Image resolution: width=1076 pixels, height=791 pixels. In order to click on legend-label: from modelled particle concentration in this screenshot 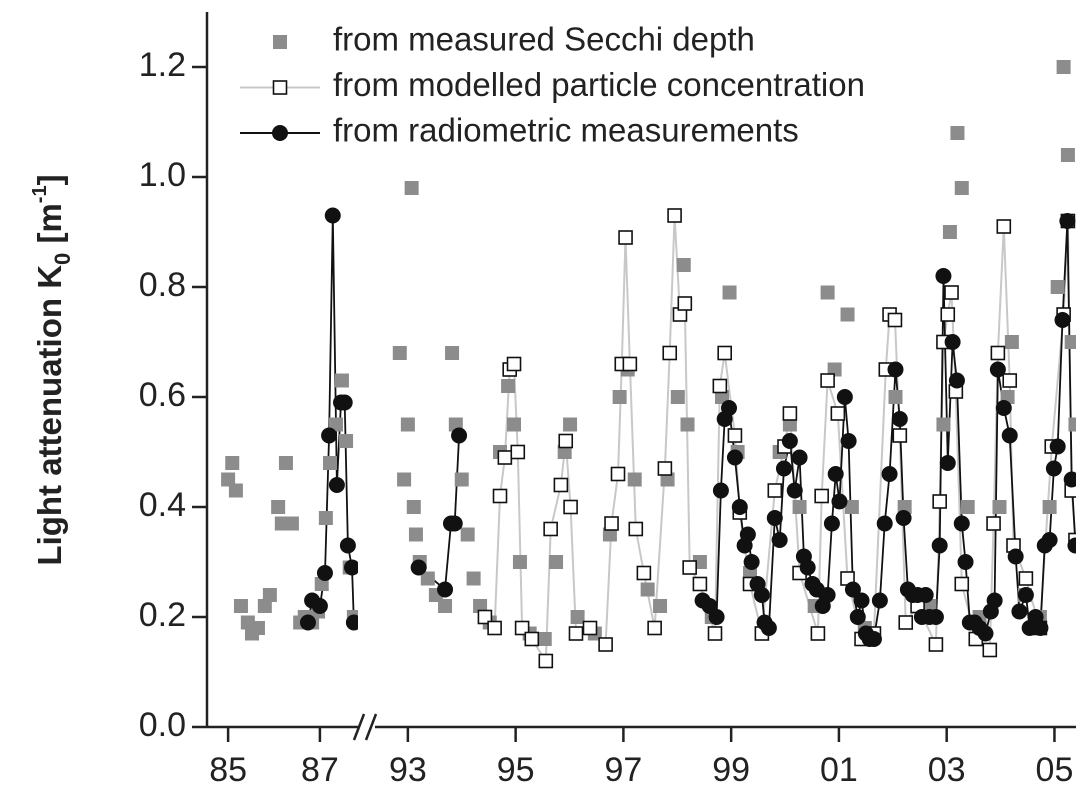, I will do `click(599, 84)`.